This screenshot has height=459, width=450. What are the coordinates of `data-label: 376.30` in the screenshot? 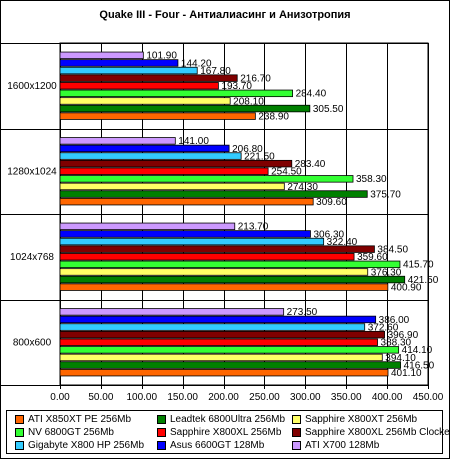 It's located at (386, 272).